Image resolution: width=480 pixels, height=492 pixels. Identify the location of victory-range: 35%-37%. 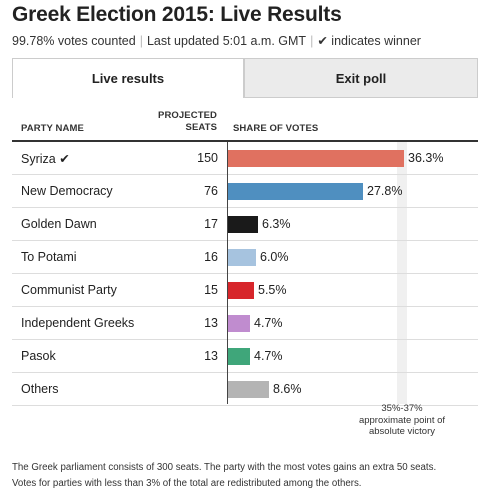
(402, 408).